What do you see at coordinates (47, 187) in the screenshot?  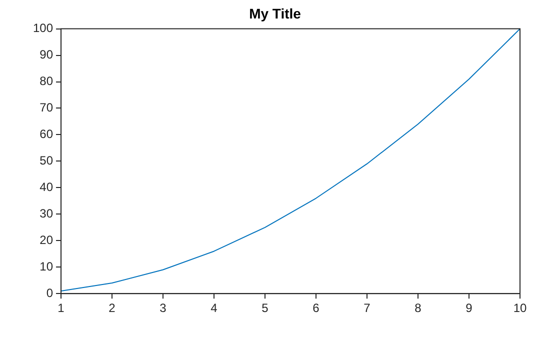 I see `y-tick-label: 40` at bounding box center [47, 187].